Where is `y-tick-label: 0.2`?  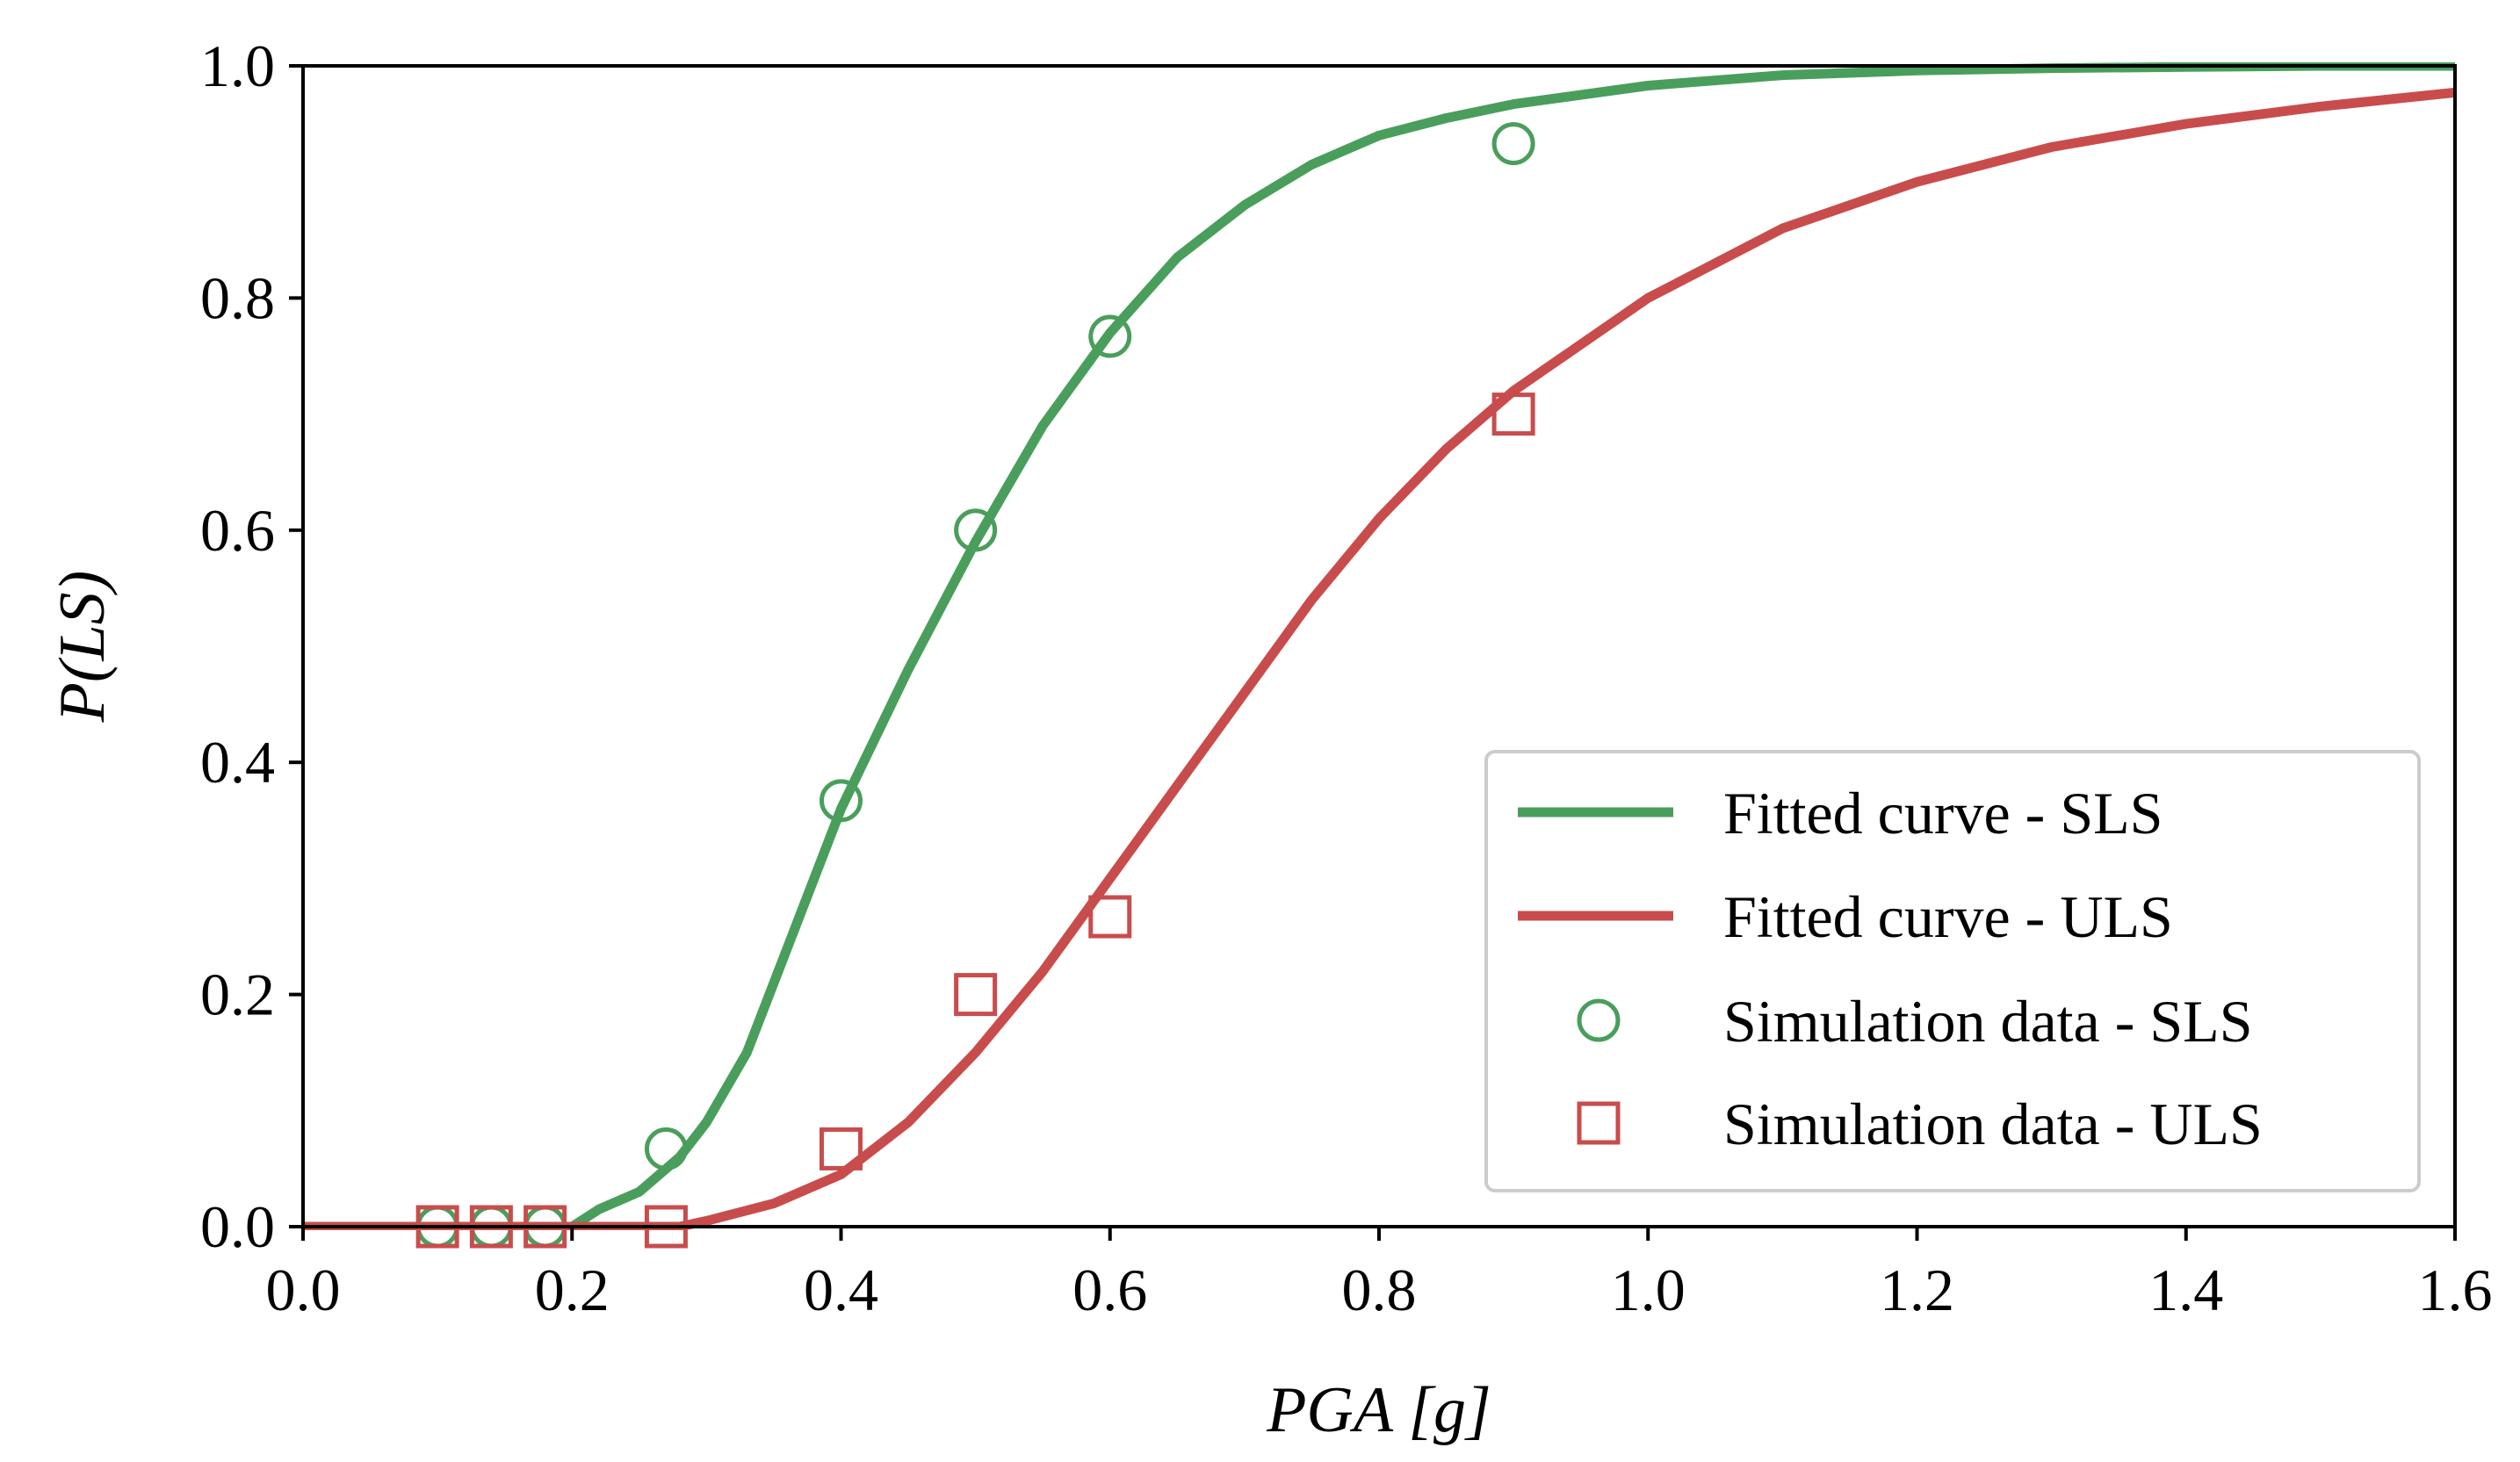
y-tick-label: 0.2 is located at coordinates (237, 994).